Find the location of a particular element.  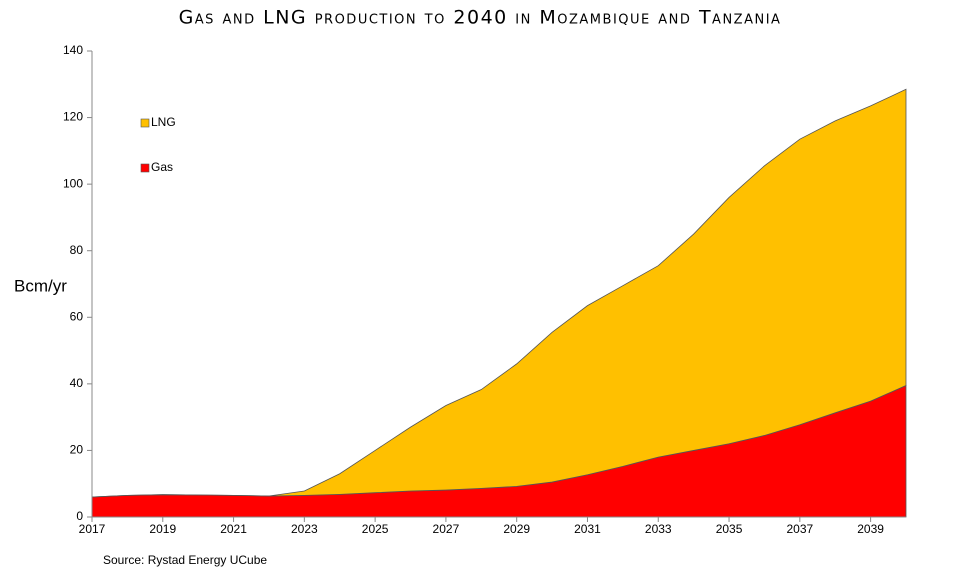

y-tick-label: 100 is located at coordinates (73, 183).